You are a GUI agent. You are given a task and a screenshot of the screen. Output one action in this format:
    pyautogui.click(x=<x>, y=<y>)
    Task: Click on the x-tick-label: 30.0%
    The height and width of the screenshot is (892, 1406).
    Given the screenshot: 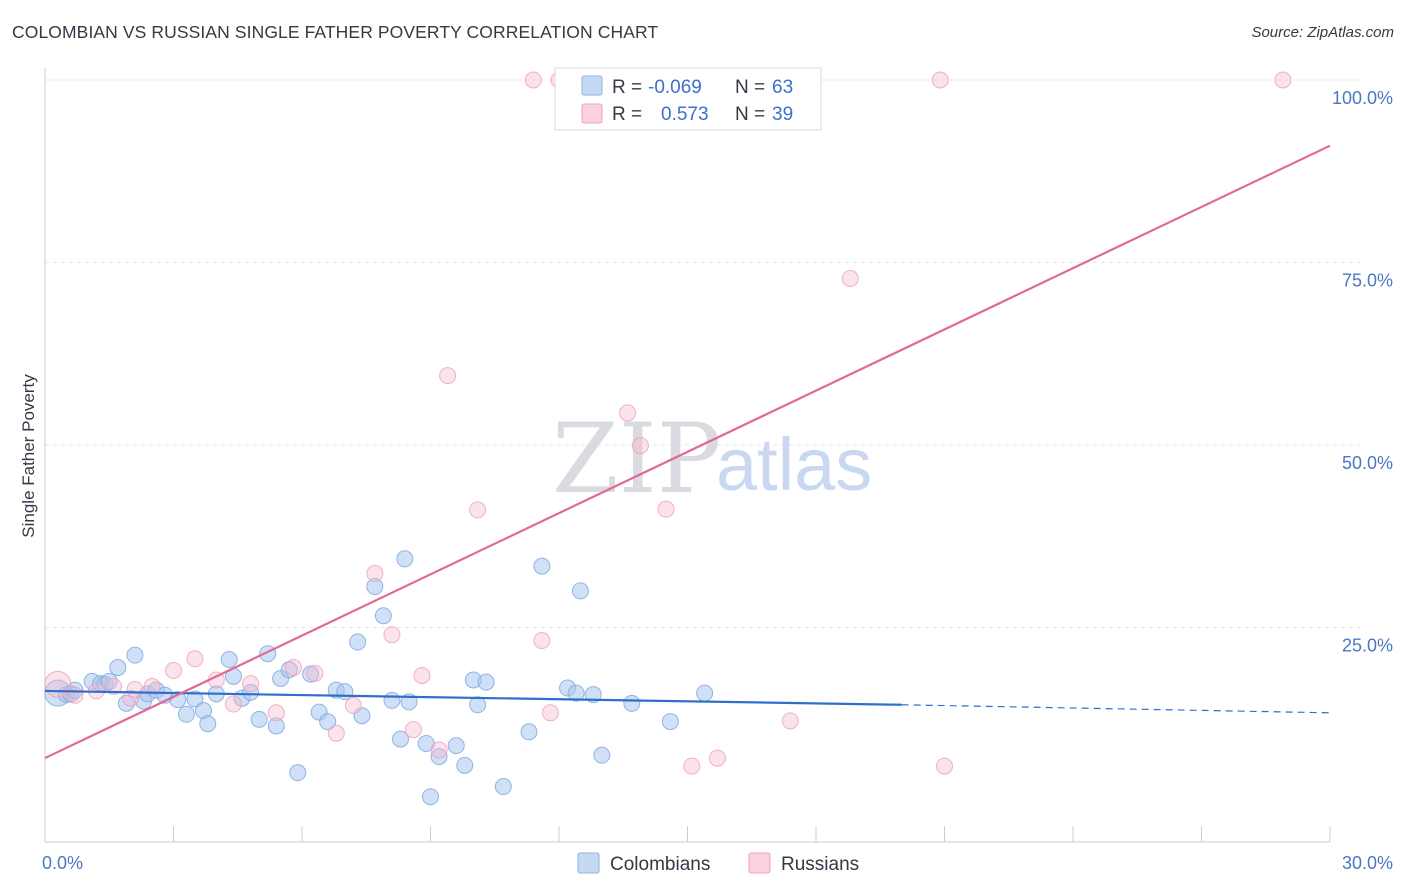 What is the action you would take?
    pyautogui.click(x=1367, y=863)
    